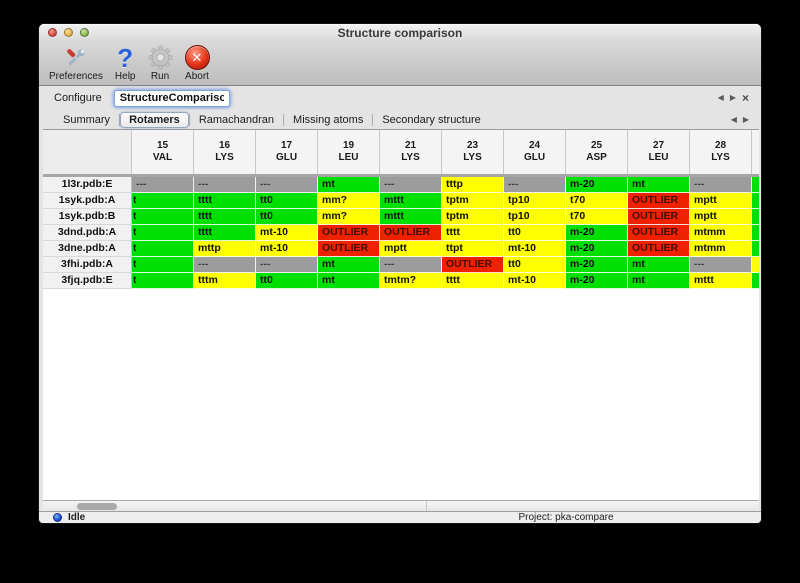 Image resolution: width=800 pixels, height=583 pixels. What do you see at coordinates (225, 152) in the screenshot?
I see `column-header: 16 LYS` at bounding box center [225, 152].